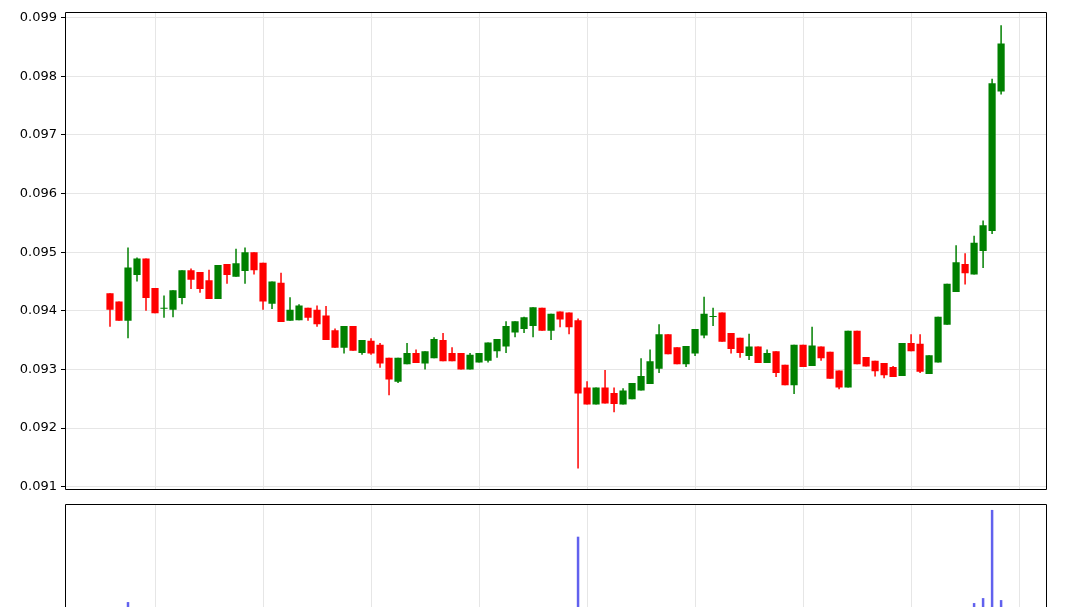  I want to click on y-tick-label: 0.096, so click(38, 192).